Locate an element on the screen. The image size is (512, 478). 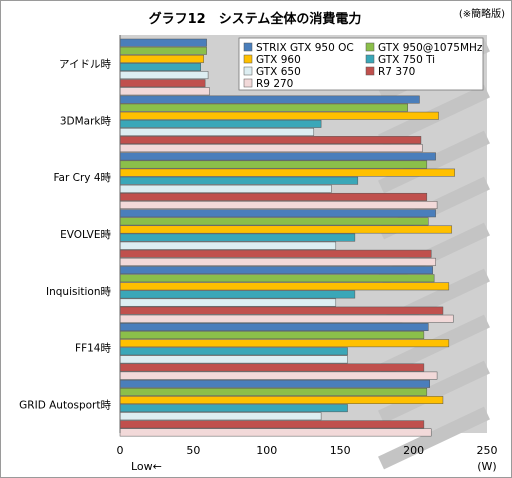
legend-label: GTX 750 Ti is located at coordinates (406, 60).